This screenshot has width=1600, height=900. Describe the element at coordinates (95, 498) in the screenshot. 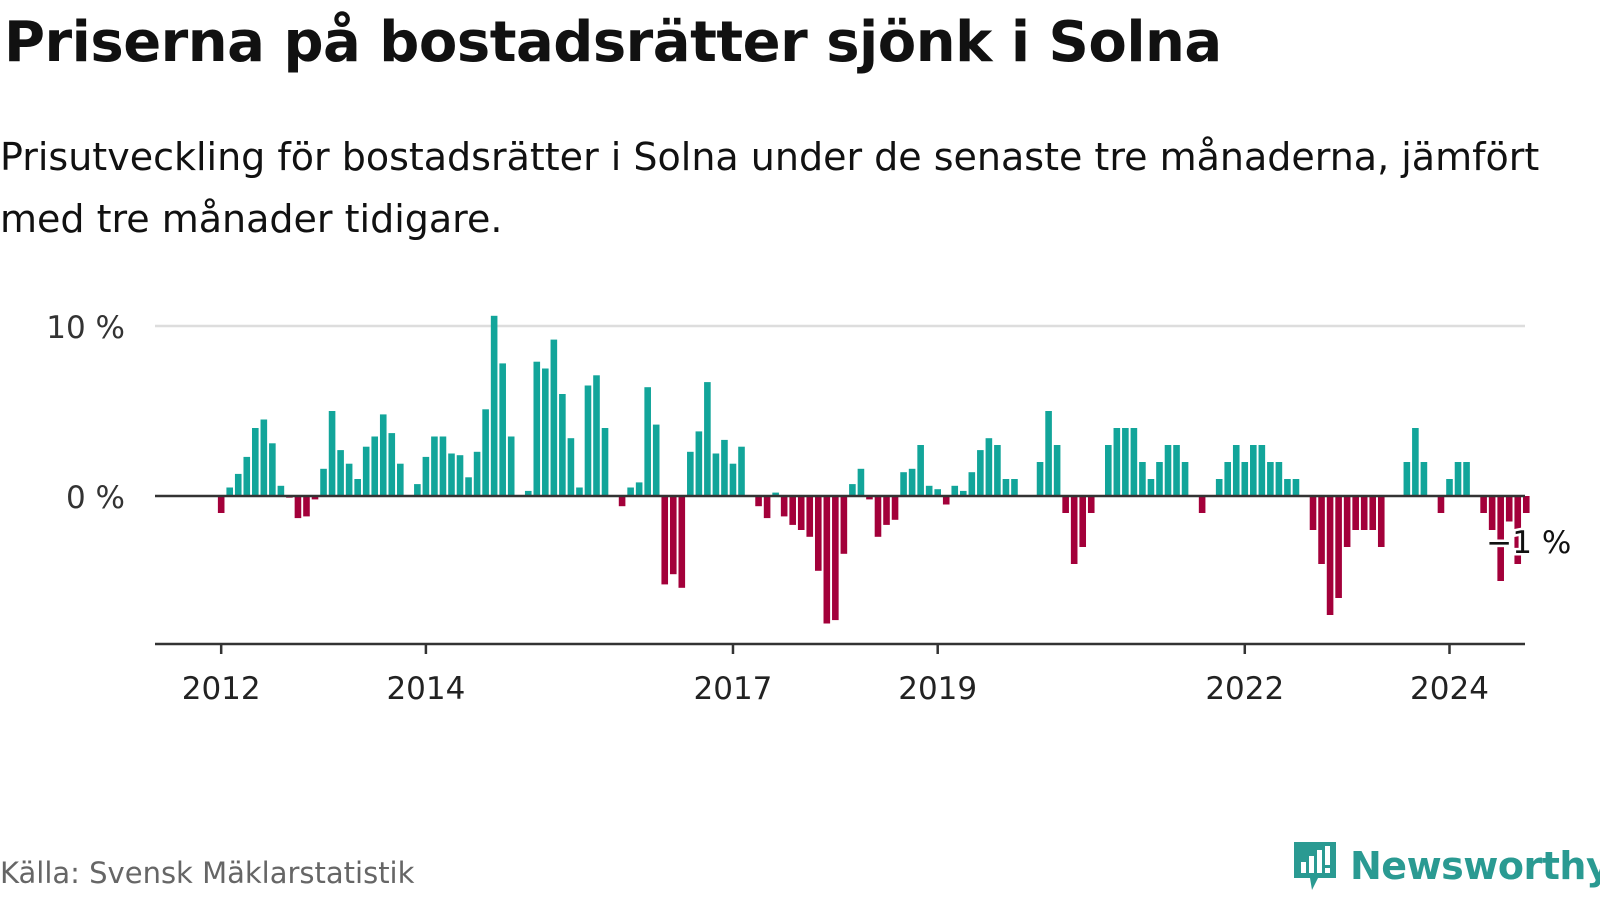

I see `y-tick-label: 0 %` at that location.